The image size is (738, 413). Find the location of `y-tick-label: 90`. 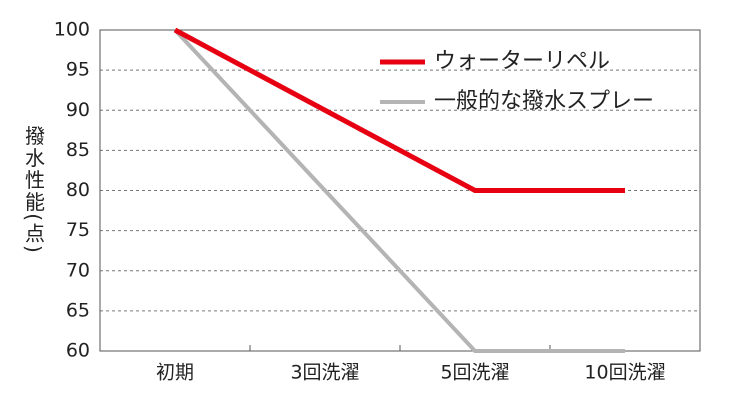

y-tick-label: 90 is located at coordinates (78, 110).